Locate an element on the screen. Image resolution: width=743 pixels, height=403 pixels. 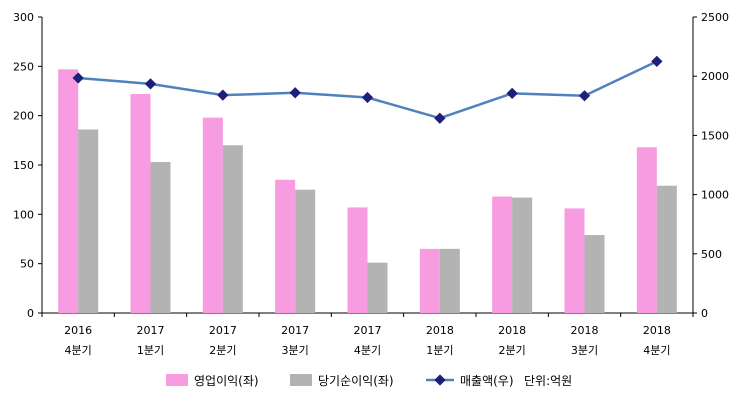
legend-swatch-operating-profit is located at coordinates (177, 380).